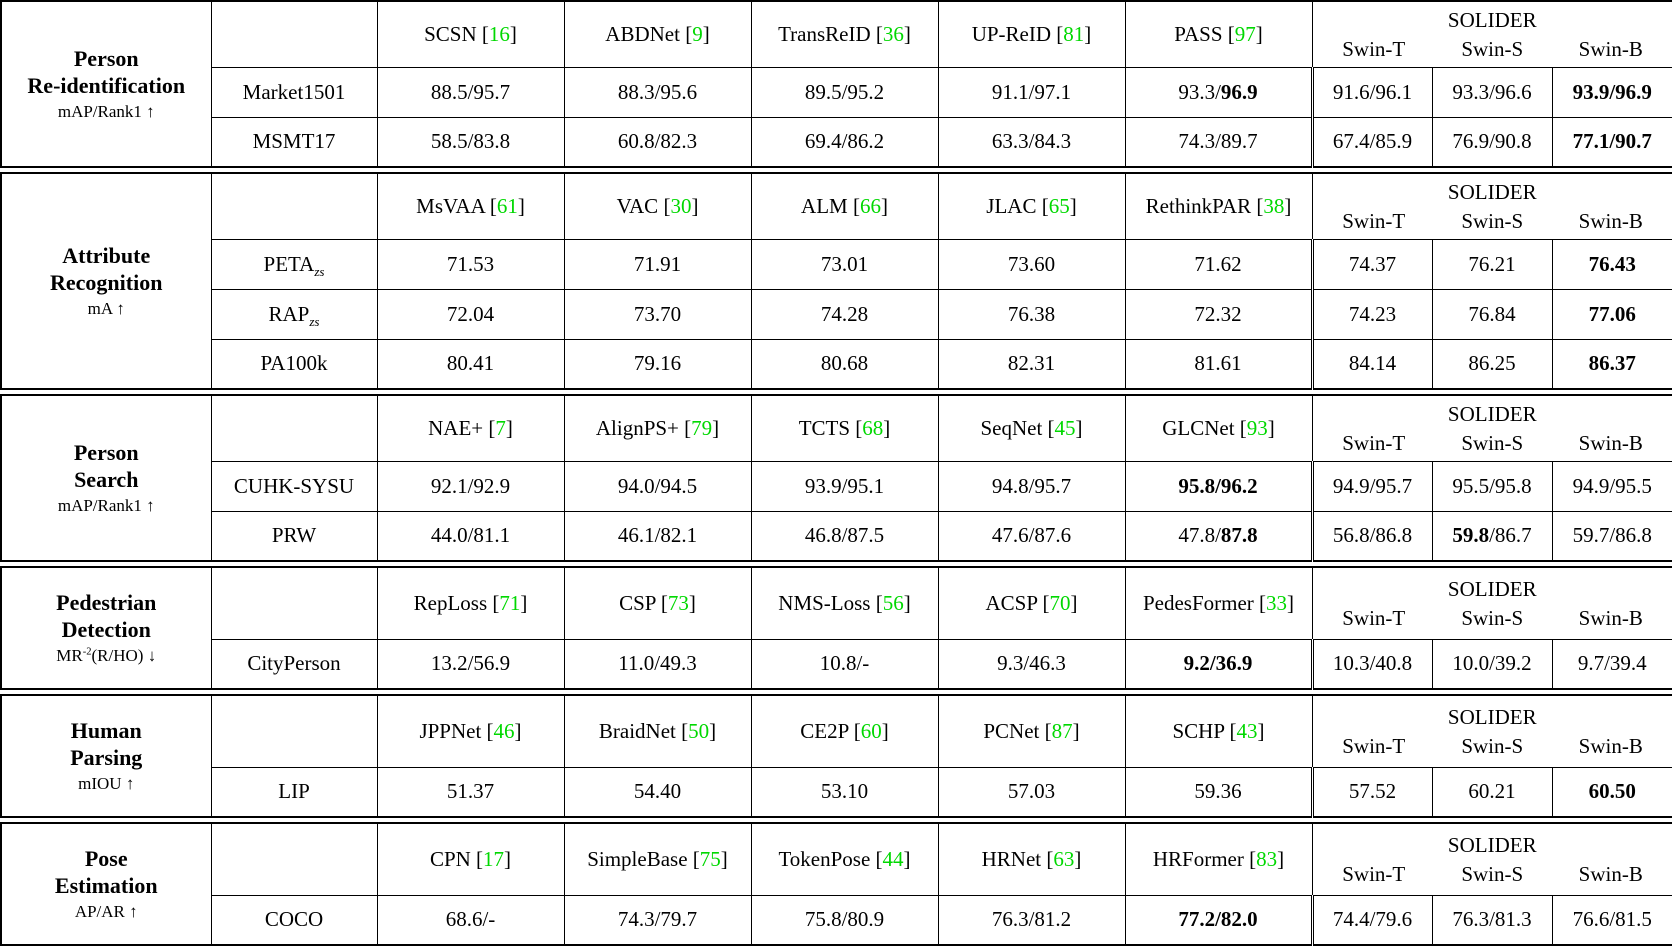 Image resolution: width=1672 pixels, height=946 pixels. Describe the element at coordinates (1218, 792) in the screenshot. I see `value-cell: 59.36` at that location.